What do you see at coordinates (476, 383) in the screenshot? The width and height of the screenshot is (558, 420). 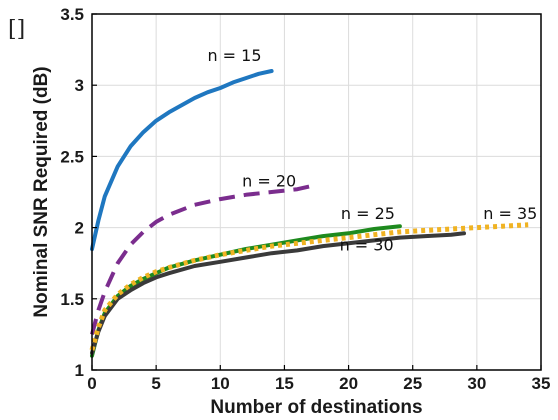 I see `x-tick-label: 30` at bounding box center [476, 383].